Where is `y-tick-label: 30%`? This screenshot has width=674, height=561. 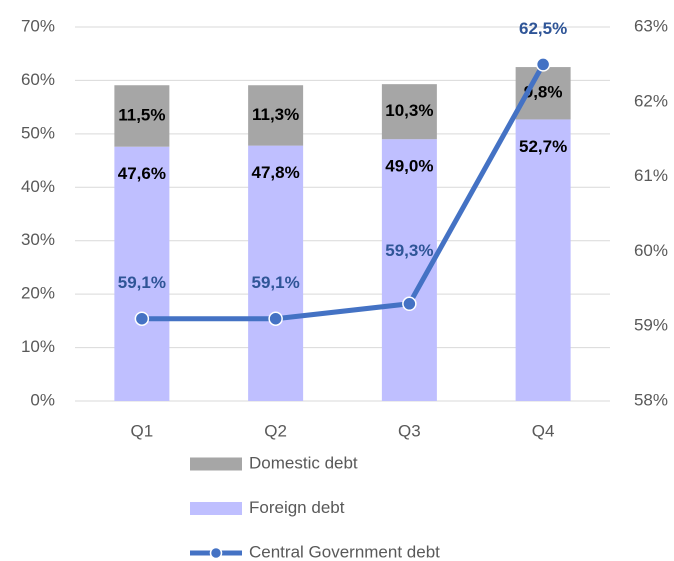
y-tick-label: 30% is located at coordinates (38, 239).